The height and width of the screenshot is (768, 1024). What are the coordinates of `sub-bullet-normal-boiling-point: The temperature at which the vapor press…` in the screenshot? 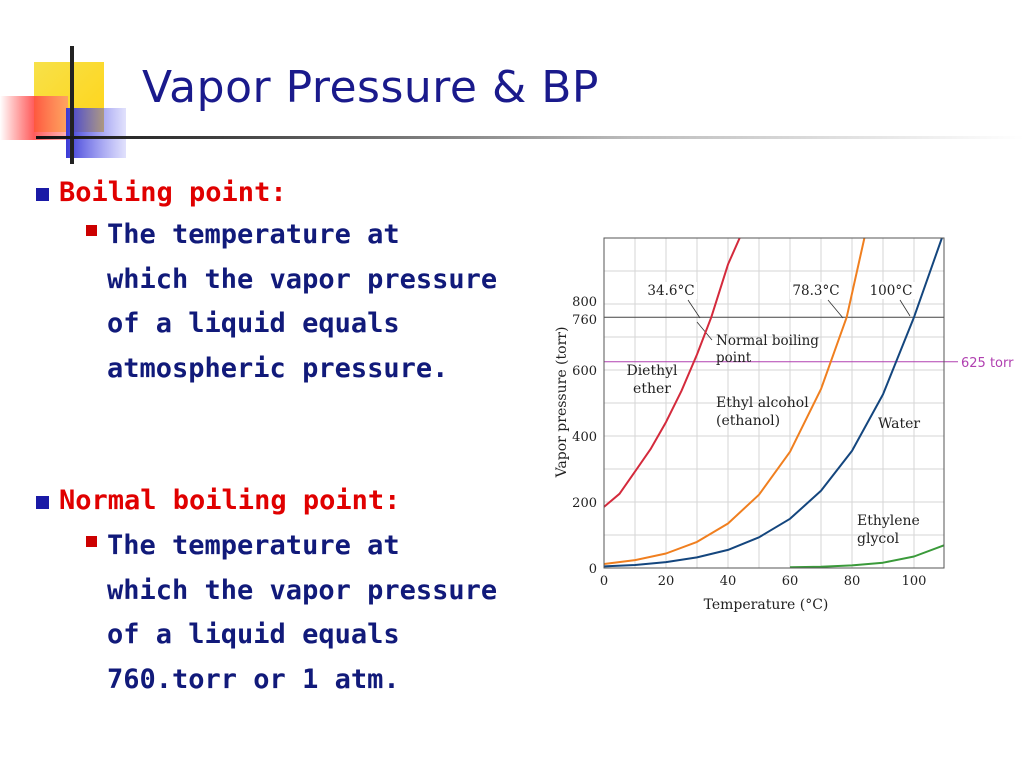 It's located at (291, 613).